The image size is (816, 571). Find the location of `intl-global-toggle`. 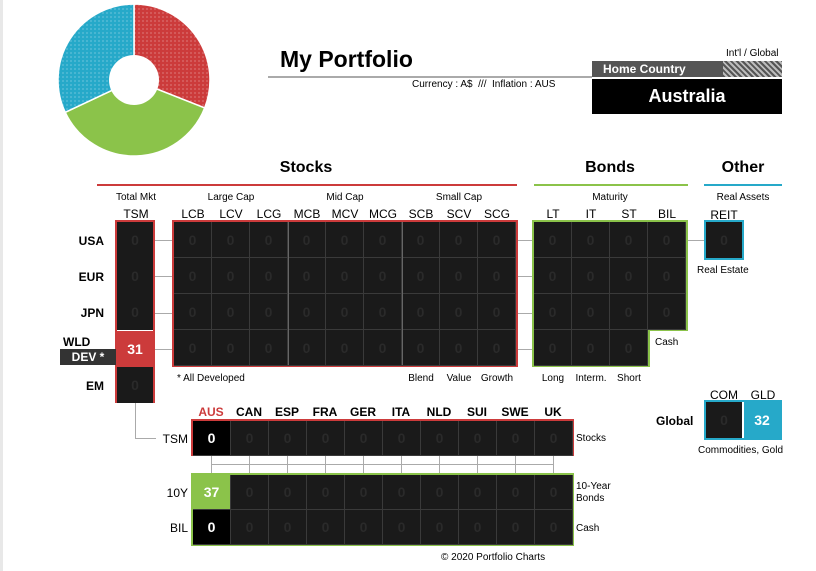

intl-global-toggle is located at coordinates (752, 69).